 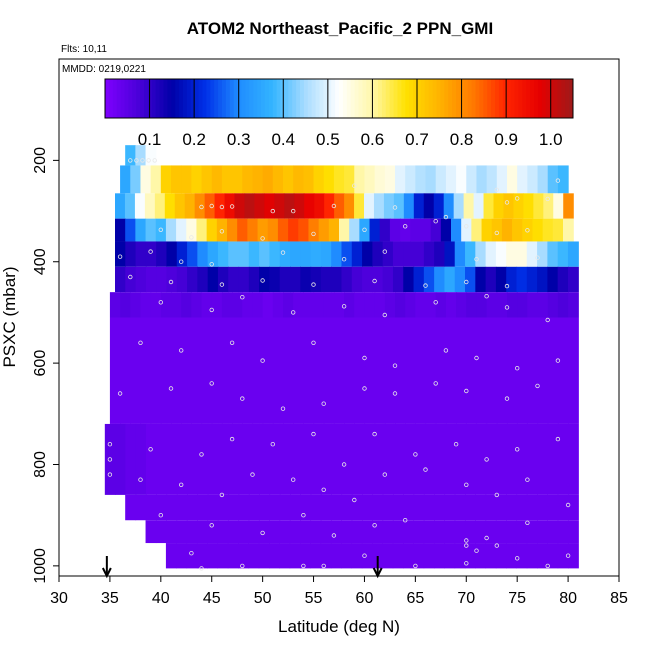 What do you see at coordinates (517, 598) in the screenshot?
I see `x-tick-label: 75` at bounding box center [517, 598].